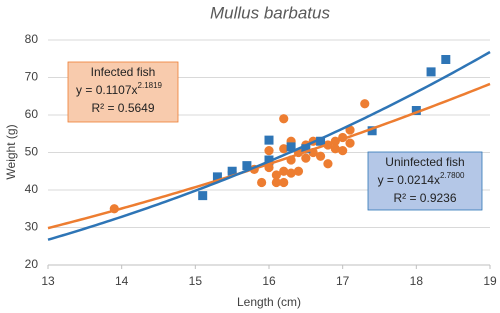 This screenshot has width=500, height=313. Describe the element at coordinates (343, 281) in the screenshot. I see `x-tick-label: 17` at that location.